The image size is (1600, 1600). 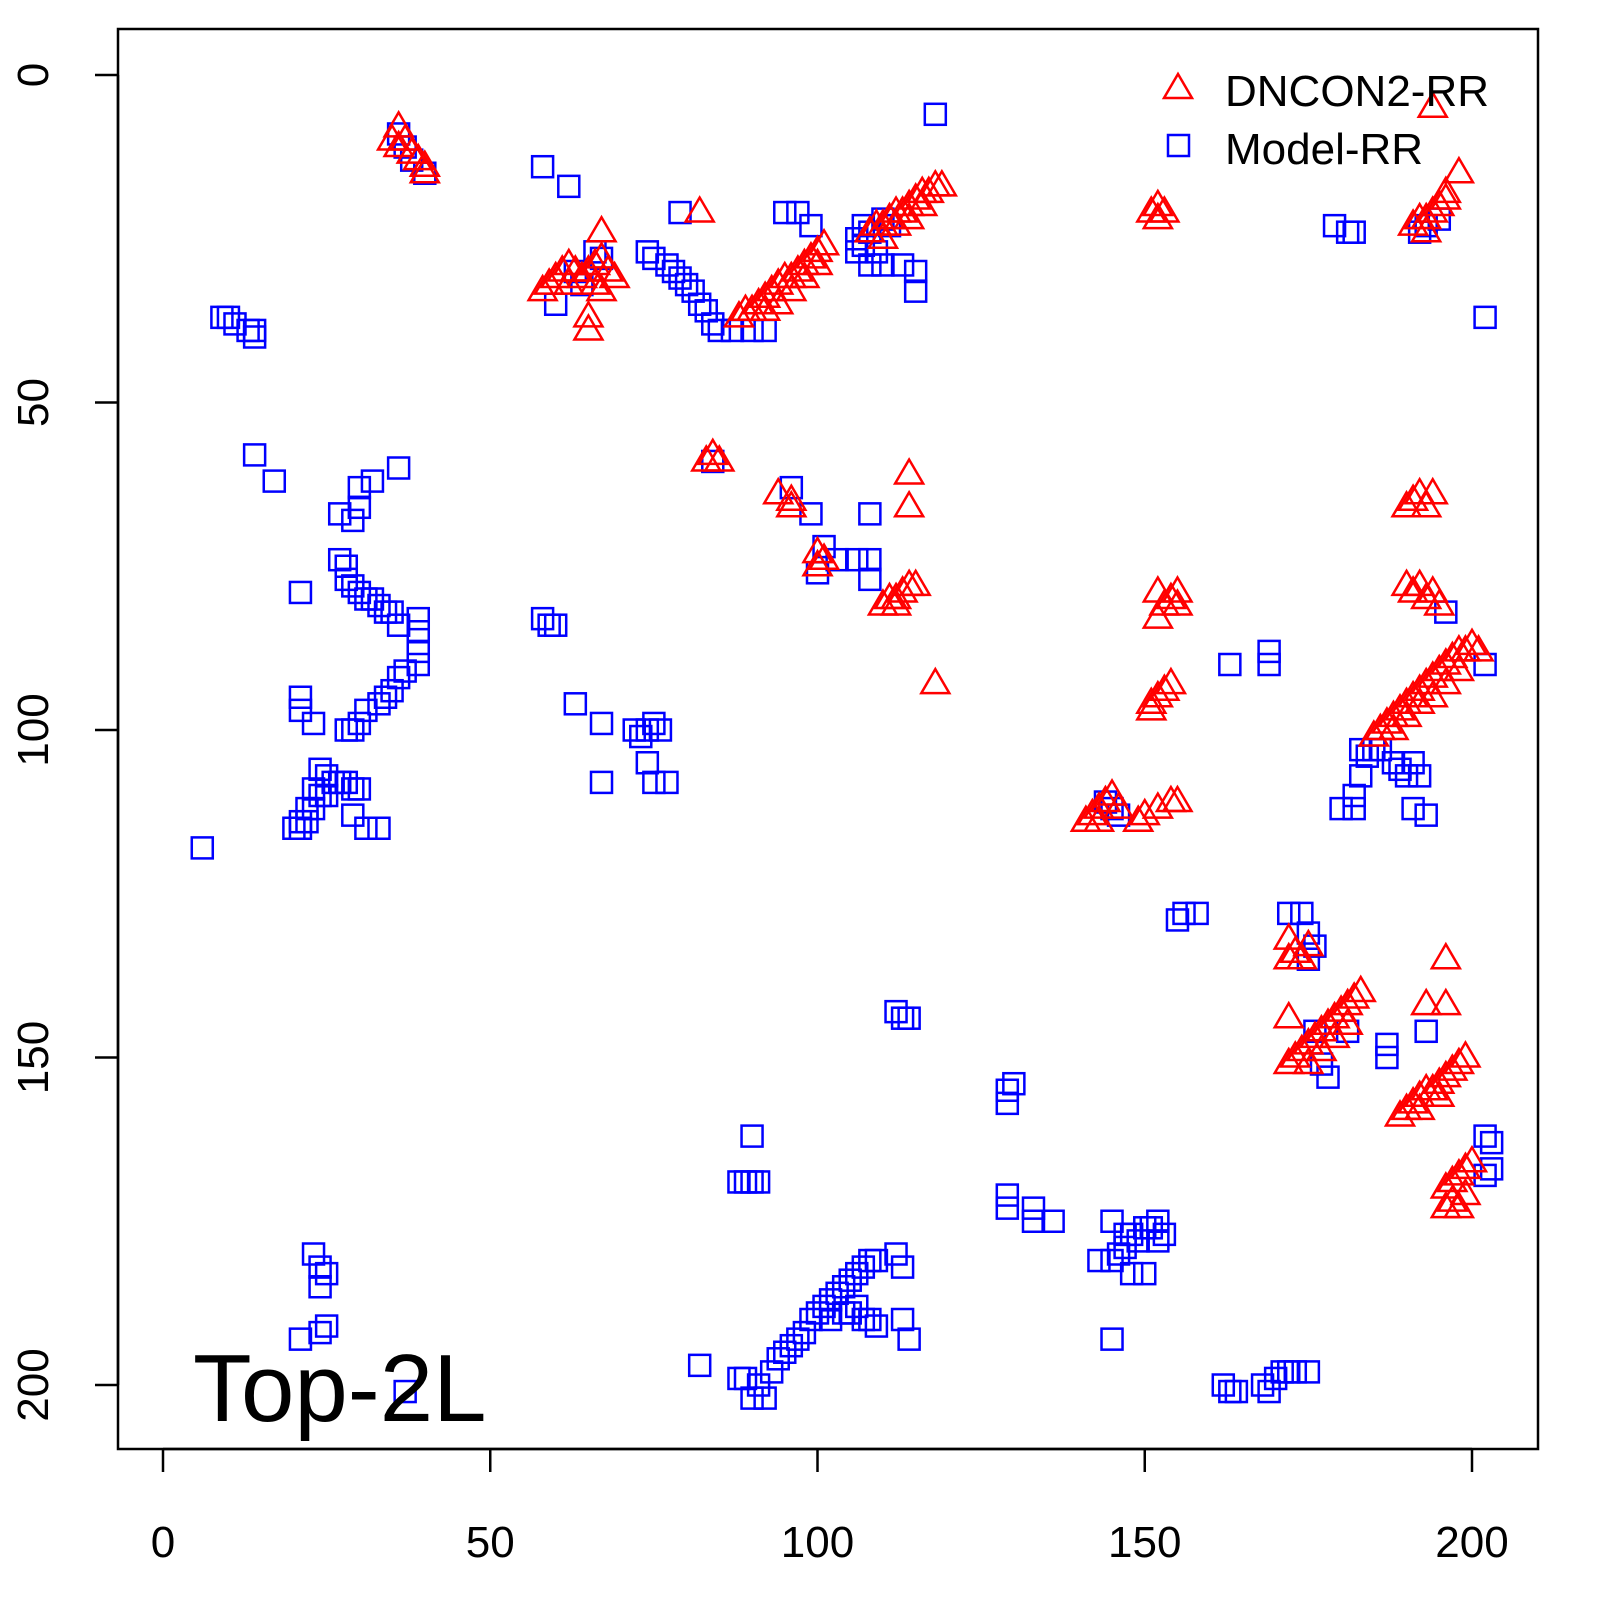 What do you see at coordinates (1294, 149) in the screenshot?
I see `legend-item-model: Model-RR` at bounding box center [1294, 149].